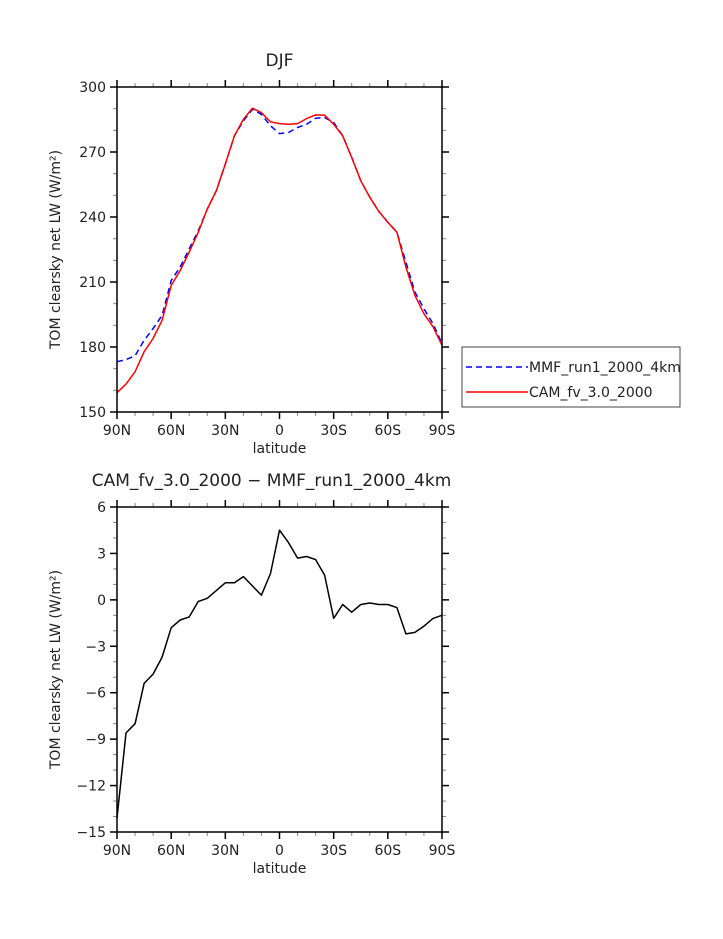 The height and width of the screenshot is (939, 723). I want to click on legend: MMF_run1_2000_4km CAM_fv_3.0_2000, so click(571, 377).